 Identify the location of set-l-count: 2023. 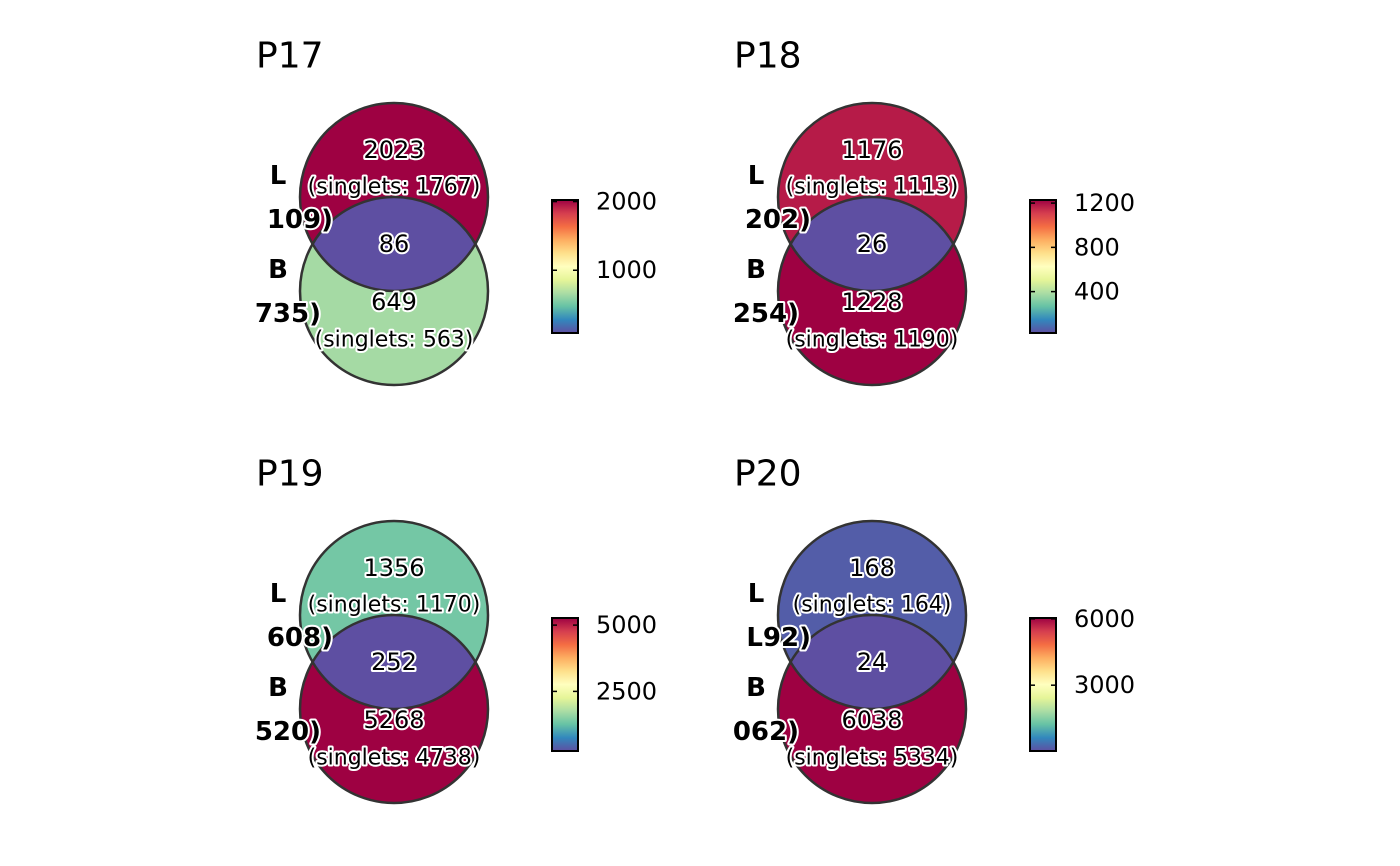
(393, 150).